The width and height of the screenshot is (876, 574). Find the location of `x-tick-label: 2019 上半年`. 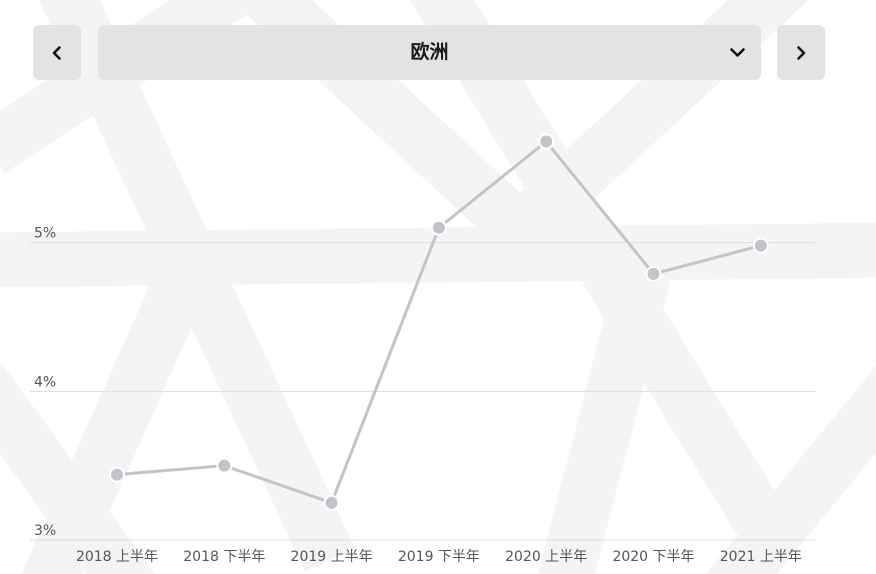

x-tick-label: 2019 上半年 is located at coordinates (332, 557).